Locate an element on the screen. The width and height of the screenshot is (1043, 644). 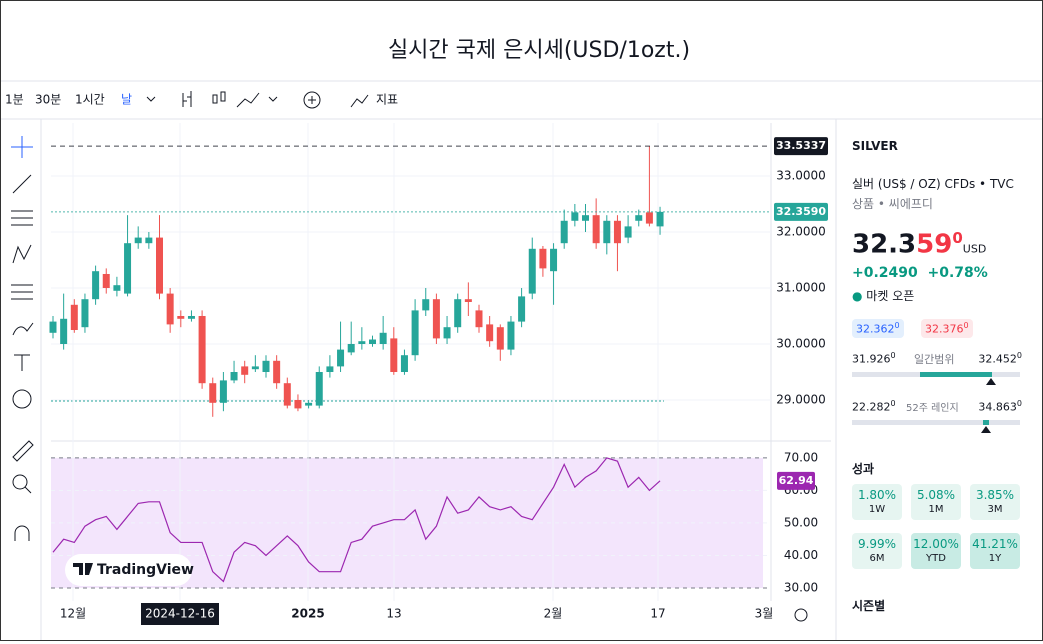
performance-value: 9.99% is located at coordinates (877, 544).